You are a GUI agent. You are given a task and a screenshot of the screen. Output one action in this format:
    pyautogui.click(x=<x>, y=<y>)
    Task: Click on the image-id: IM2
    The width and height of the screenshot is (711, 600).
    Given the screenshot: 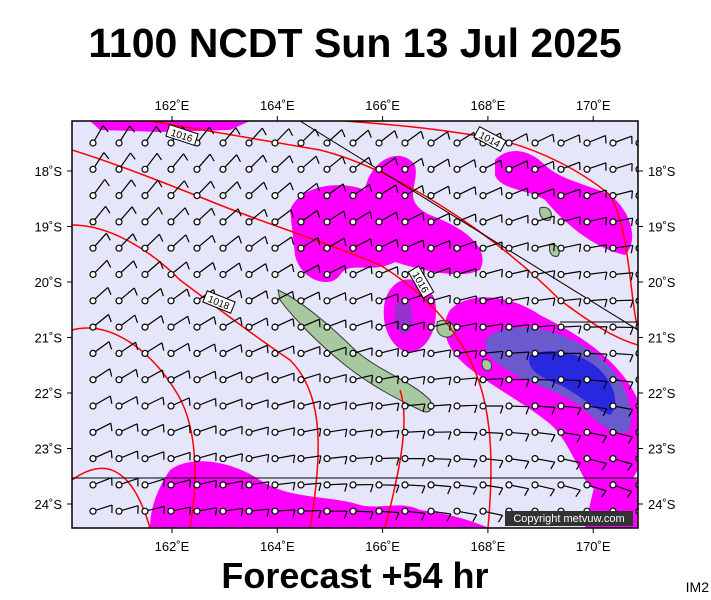 What is the action you would take?
    pyautogui.click(x=698, y=587)
    